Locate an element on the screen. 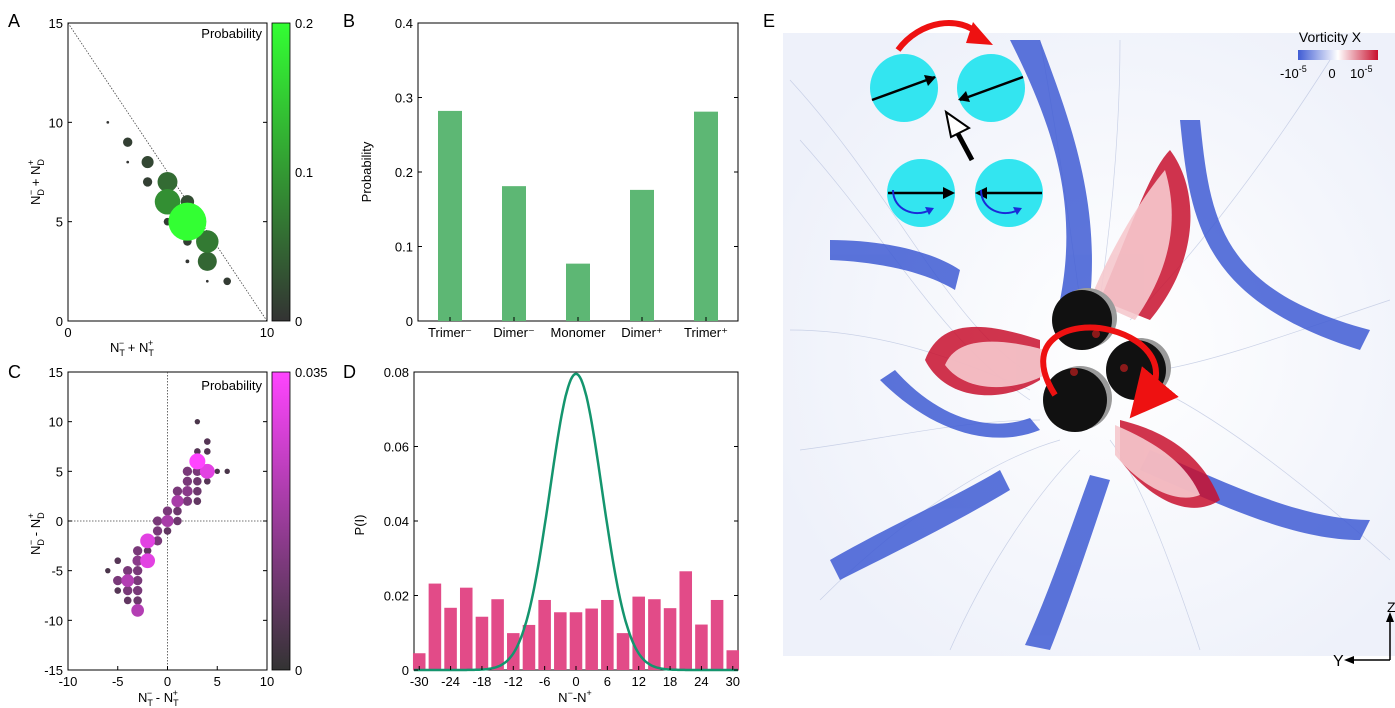 Image resolution: width=1395 pixels, height=708 pixels. ytick-label: 0.4 is located at coordinates (404, 23).